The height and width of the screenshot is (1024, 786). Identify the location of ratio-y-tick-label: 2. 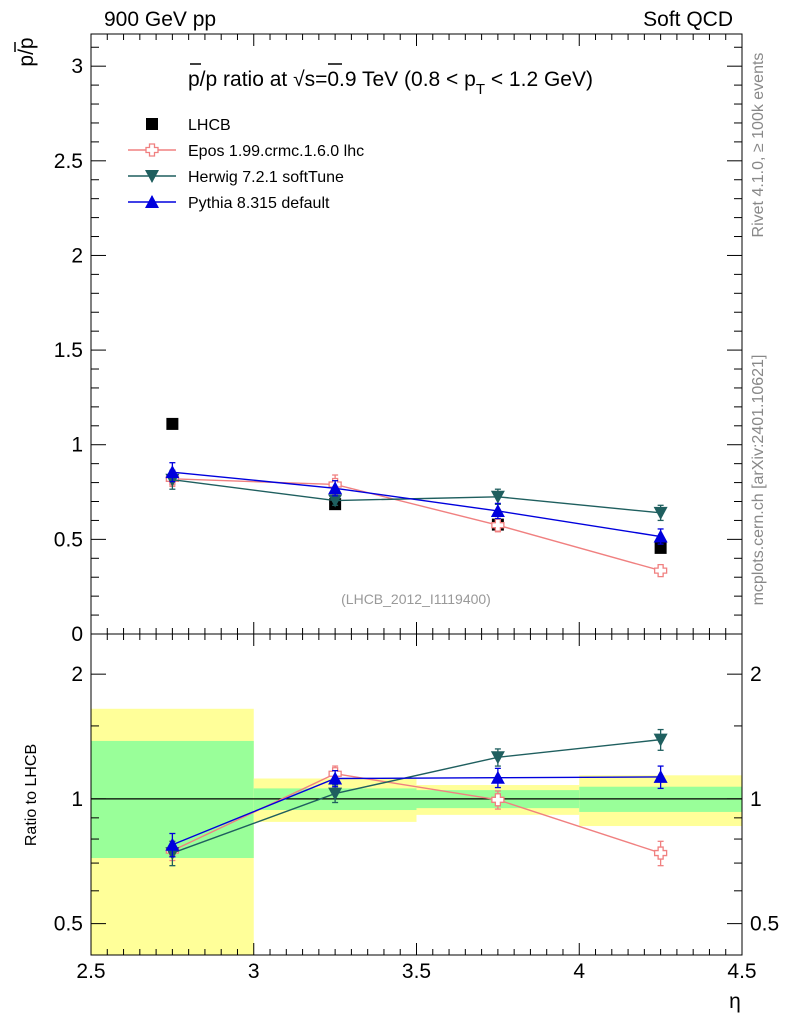
(77, 674).